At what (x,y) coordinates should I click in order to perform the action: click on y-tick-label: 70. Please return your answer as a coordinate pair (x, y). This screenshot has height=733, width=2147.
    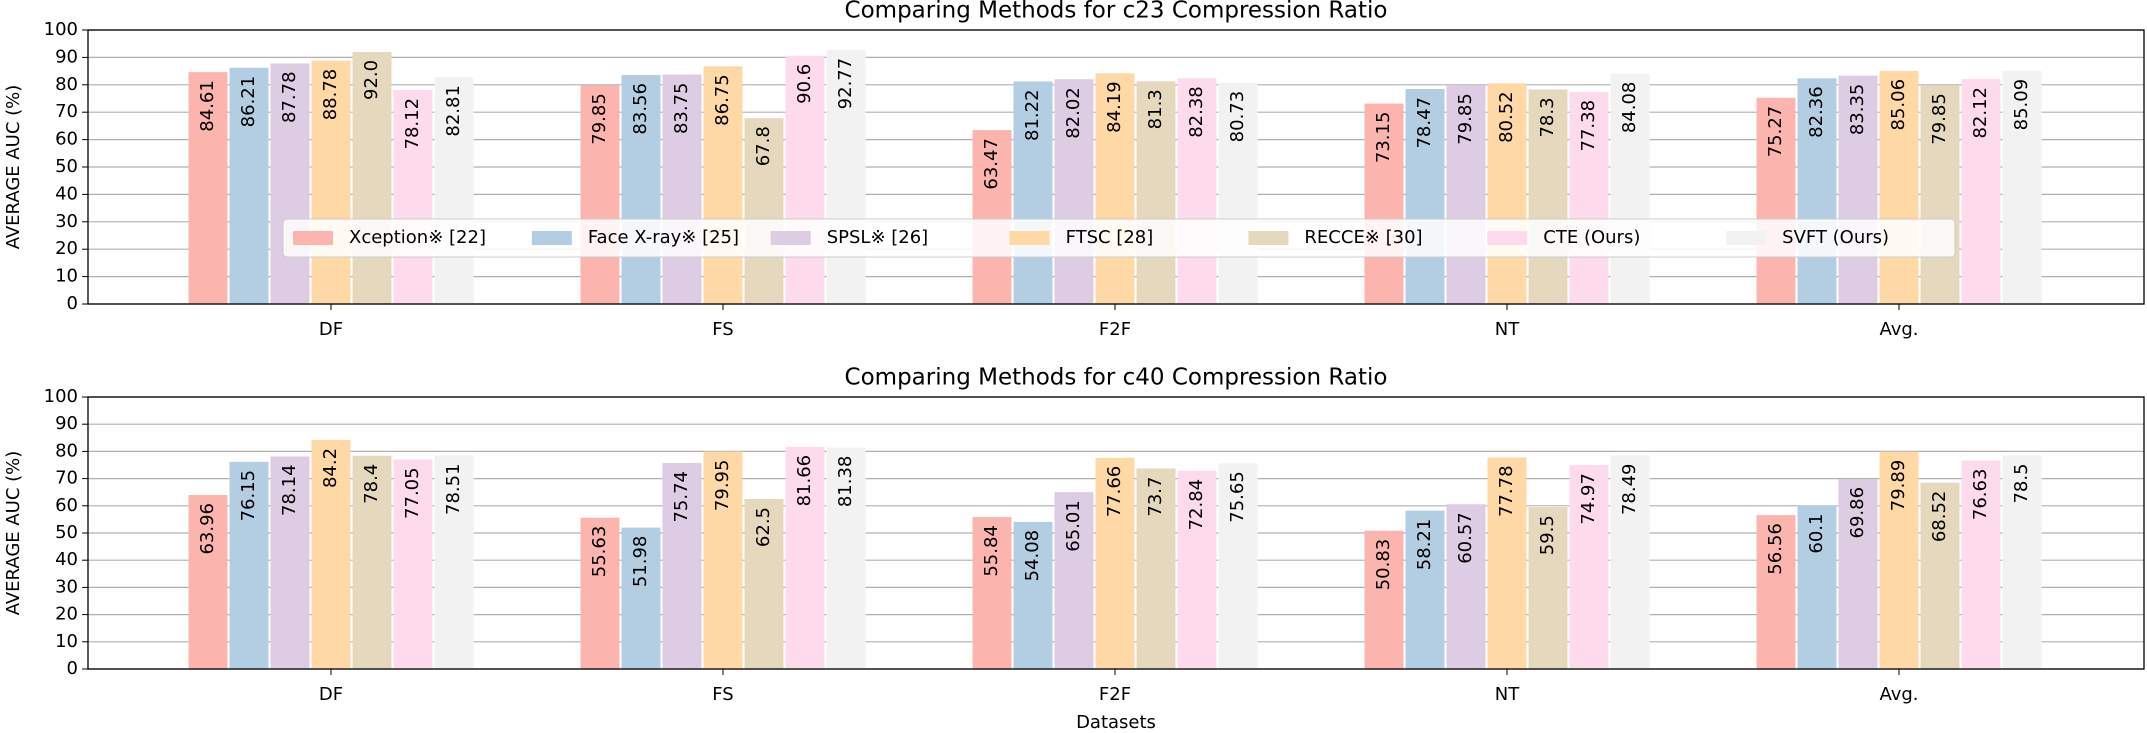
    Looking at the image, I should click on (66, 478).